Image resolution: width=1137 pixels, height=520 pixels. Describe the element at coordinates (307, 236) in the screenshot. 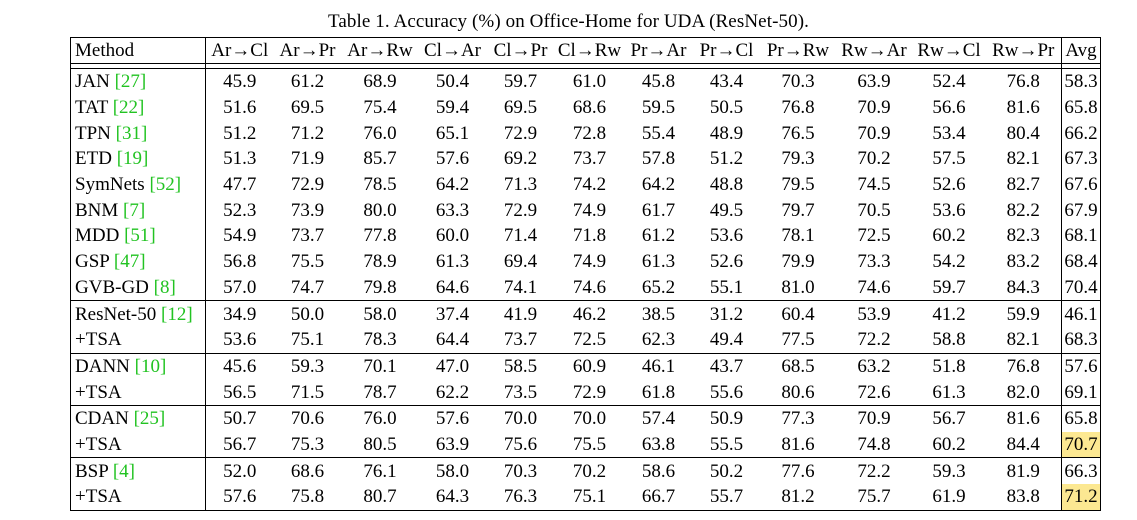

I see `accuracy-cell: 73.7` at that location.